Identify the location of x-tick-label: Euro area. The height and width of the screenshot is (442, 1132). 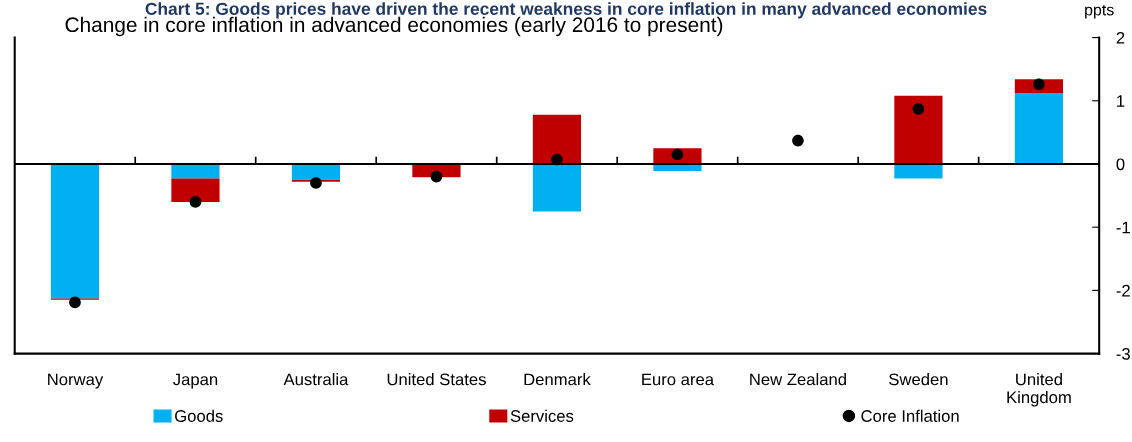
(678, 379).